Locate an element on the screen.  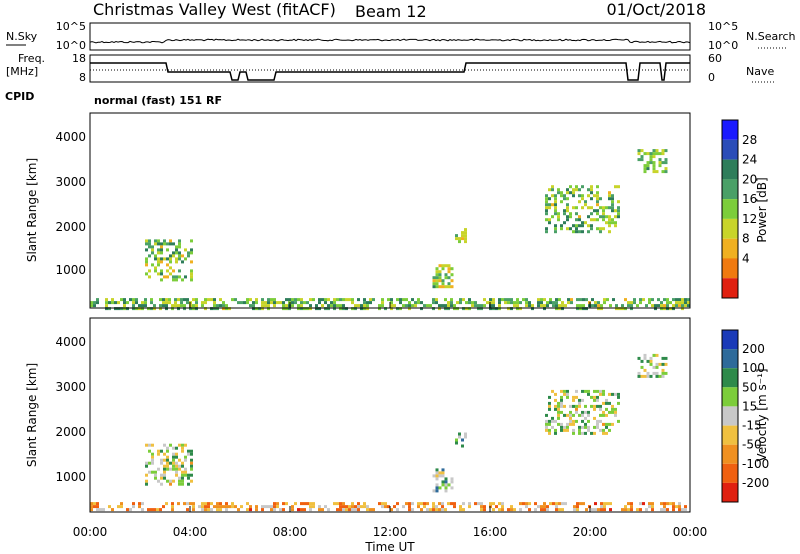
colorbar-tick-label: 16 is located at coordinates (749, 199).